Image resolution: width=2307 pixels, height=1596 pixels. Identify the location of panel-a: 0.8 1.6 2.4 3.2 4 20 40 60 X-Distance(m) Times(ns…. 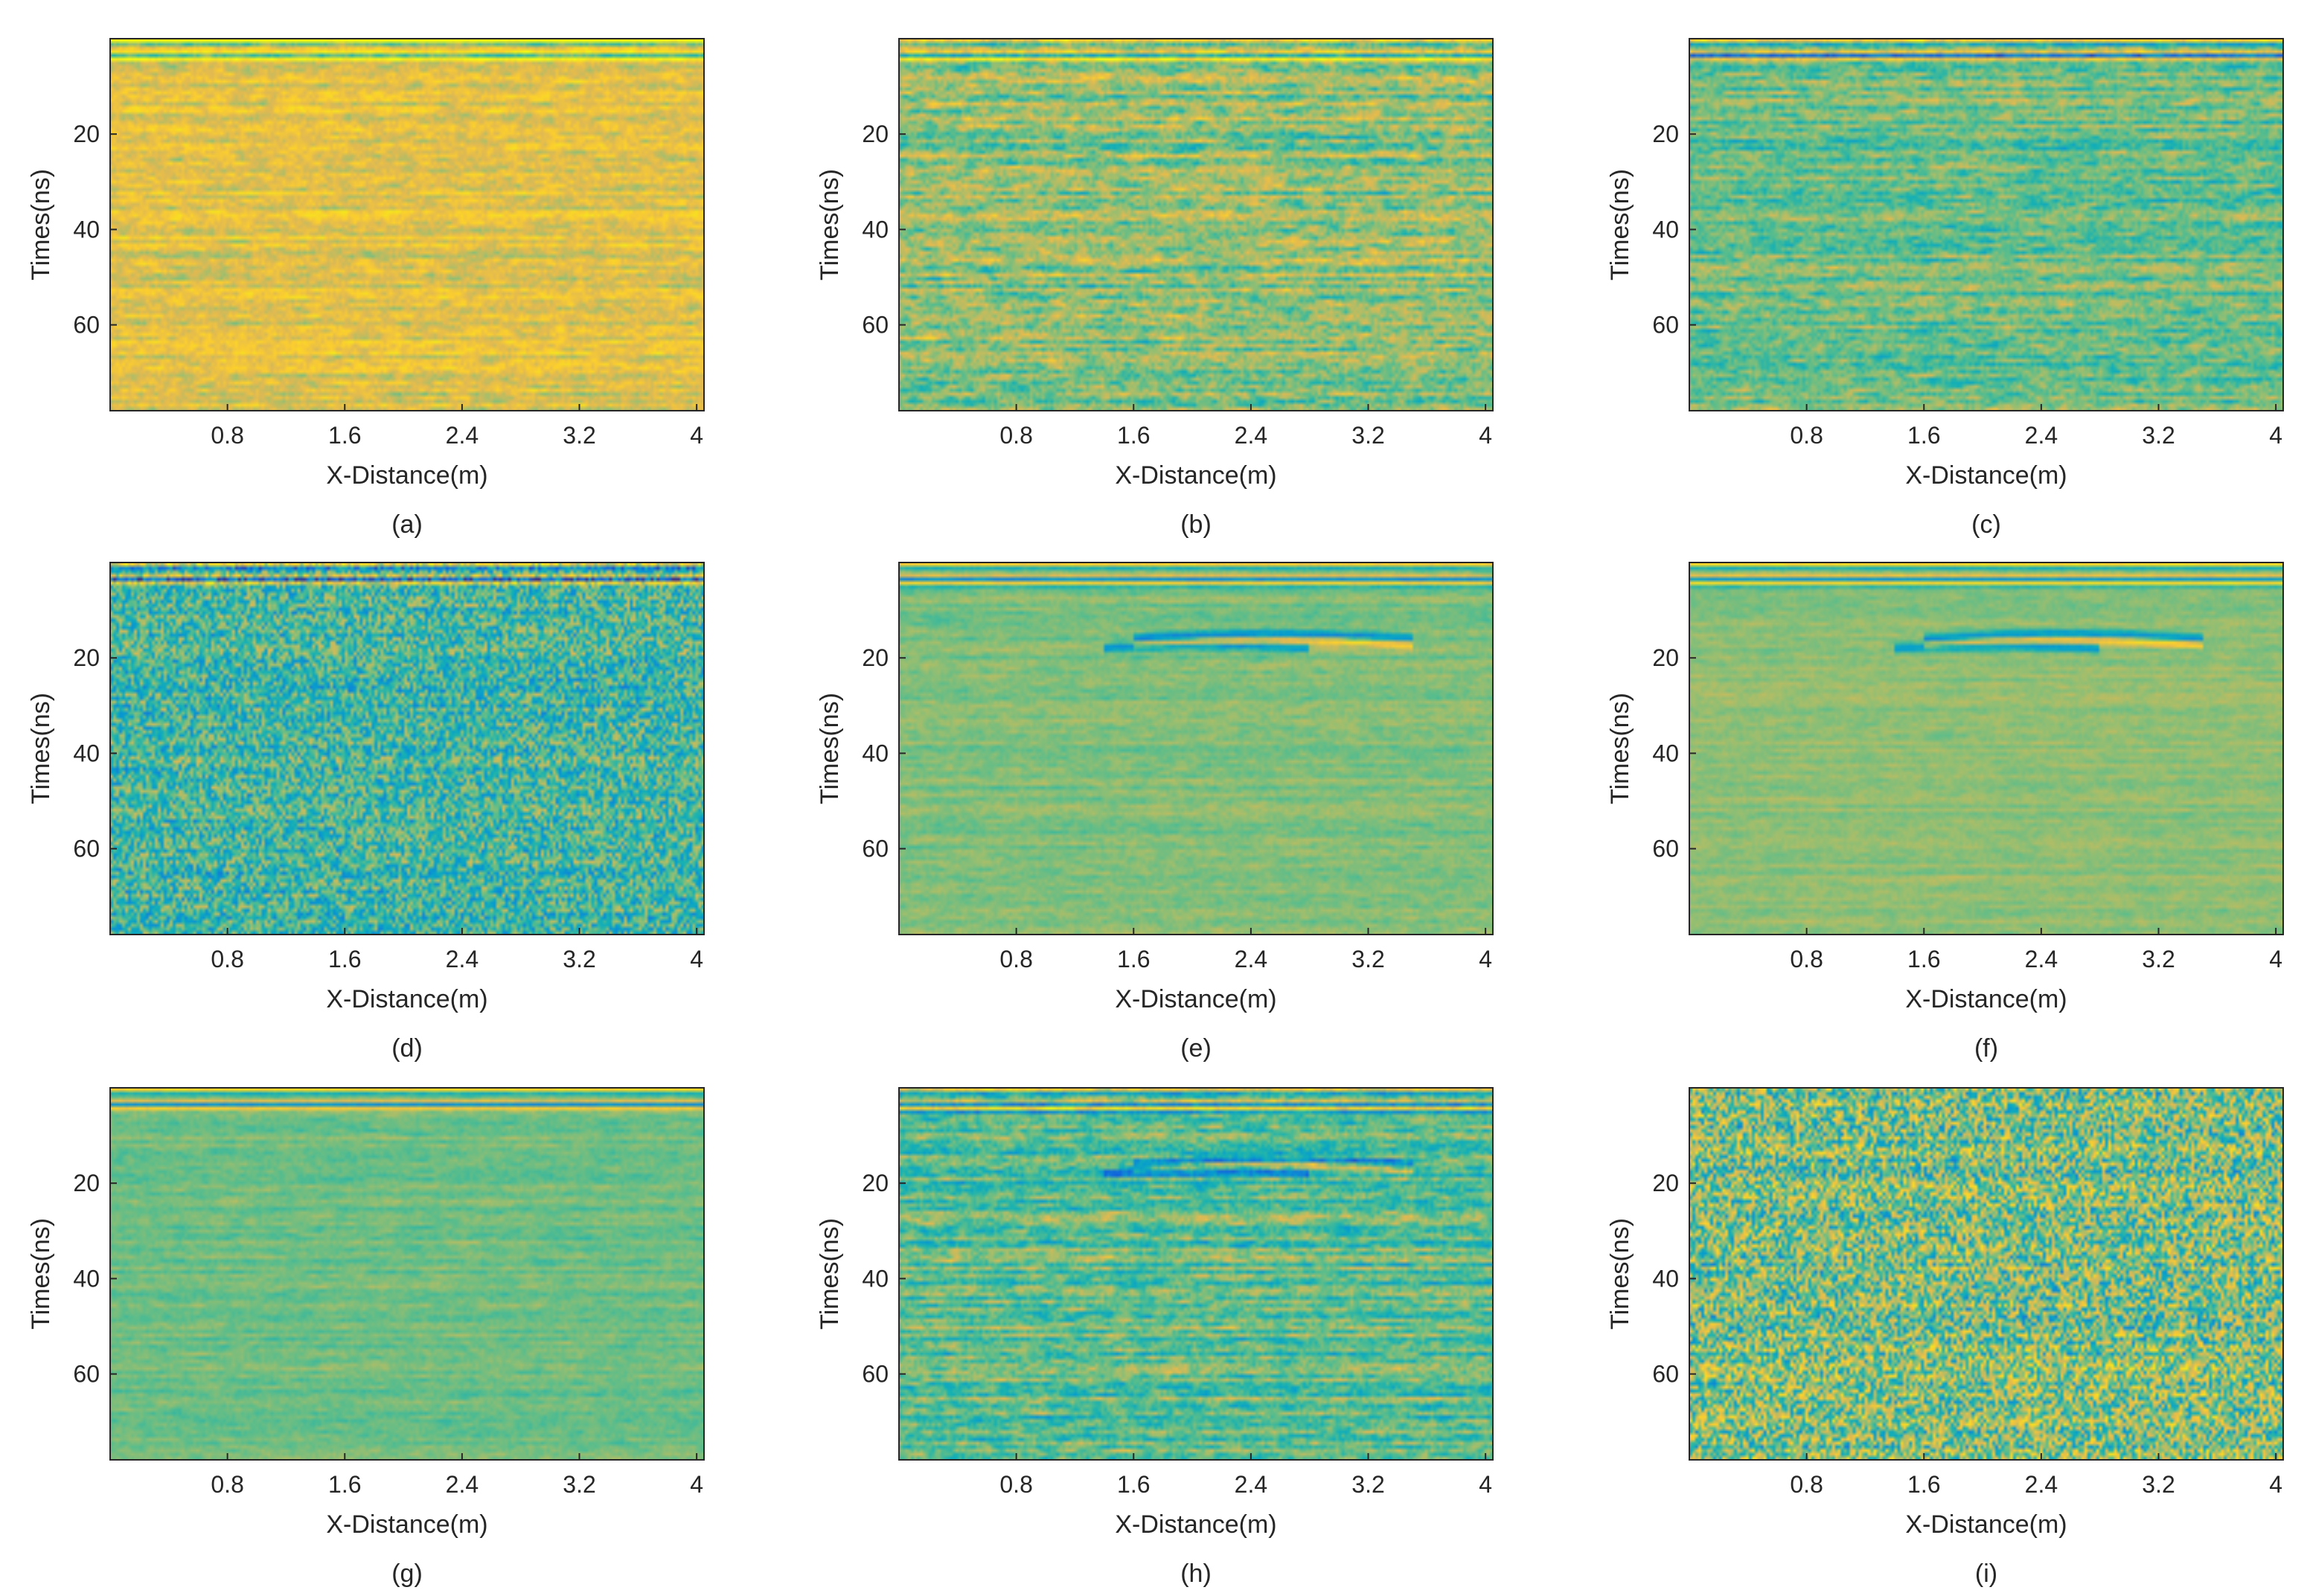
(366, 288).